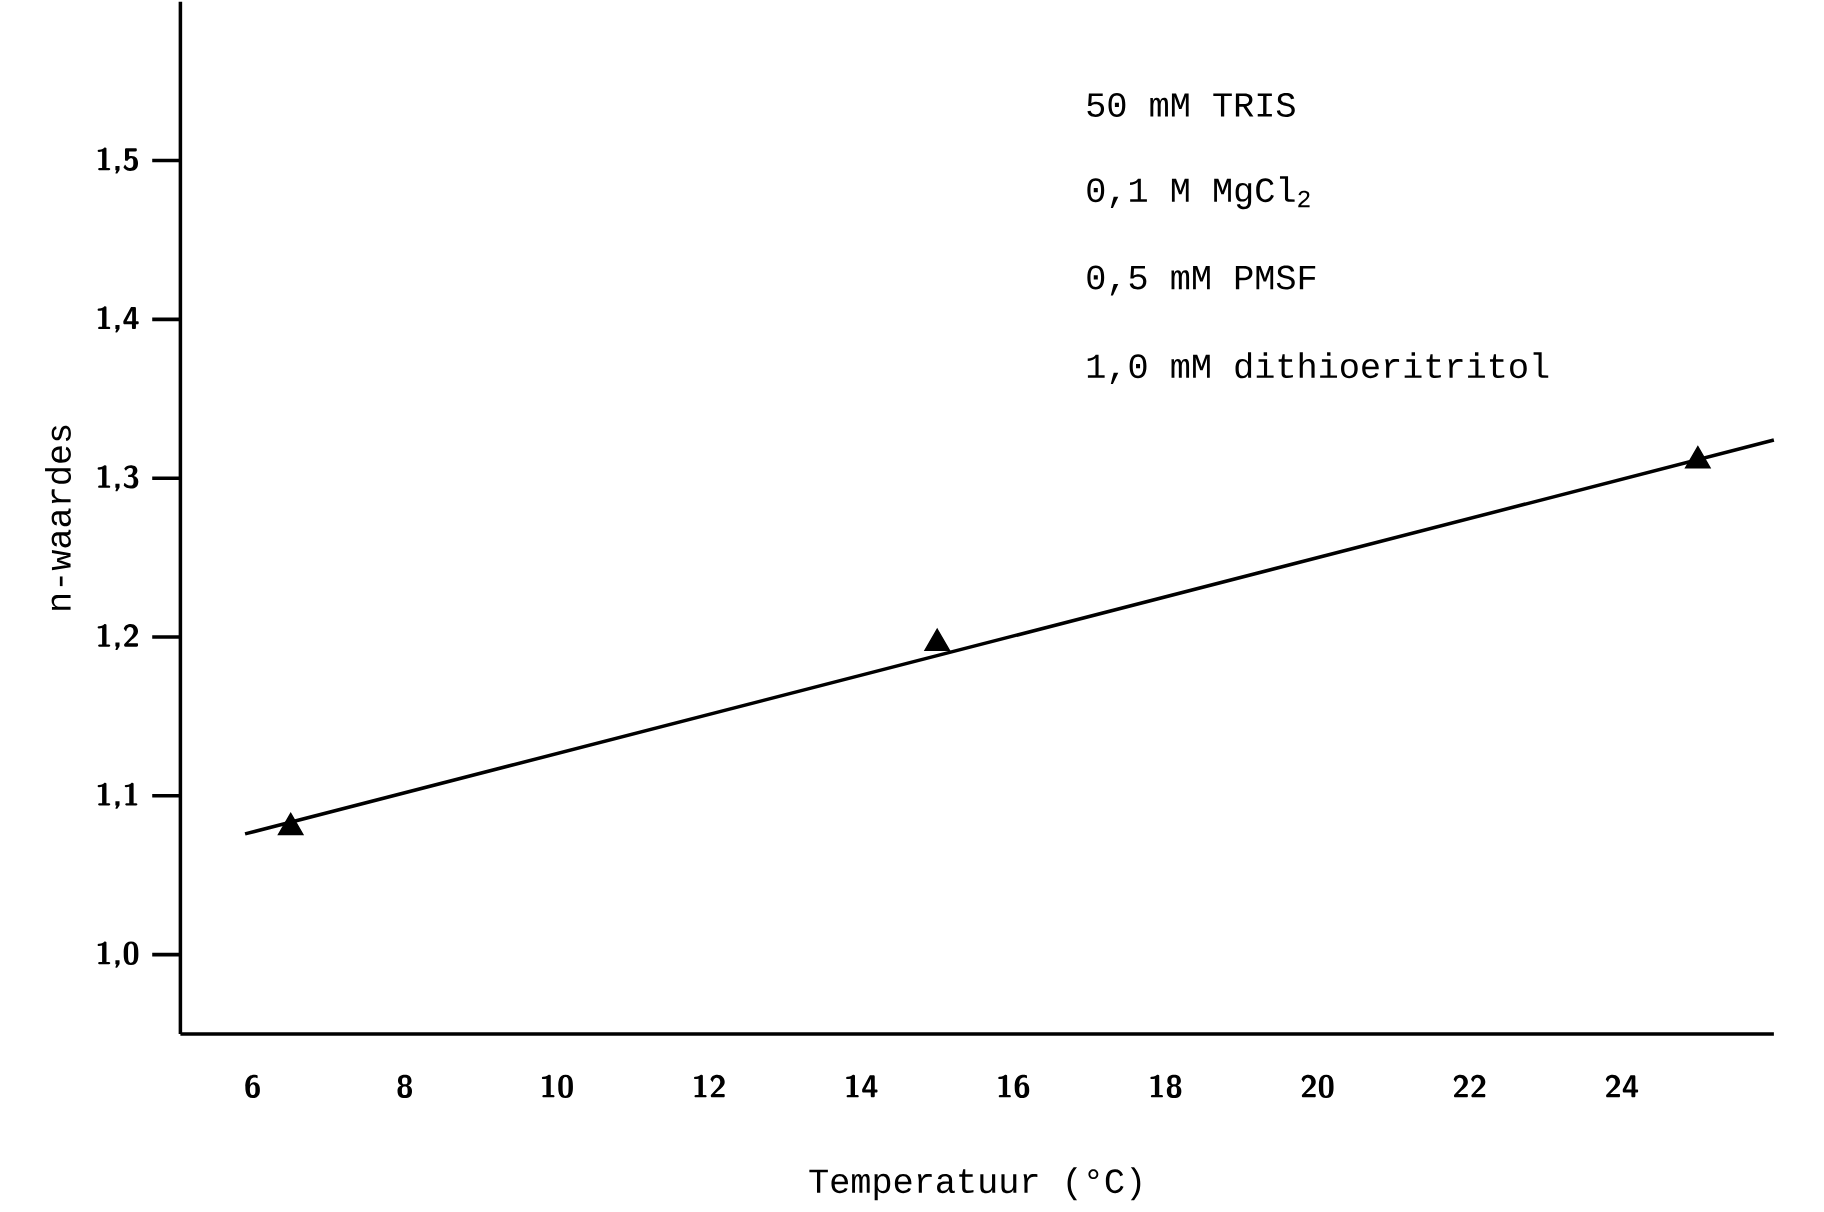  Describe the element at coordinates (1469, 1086) in the screenshot. I see `x-tick-label: 22` at that location.